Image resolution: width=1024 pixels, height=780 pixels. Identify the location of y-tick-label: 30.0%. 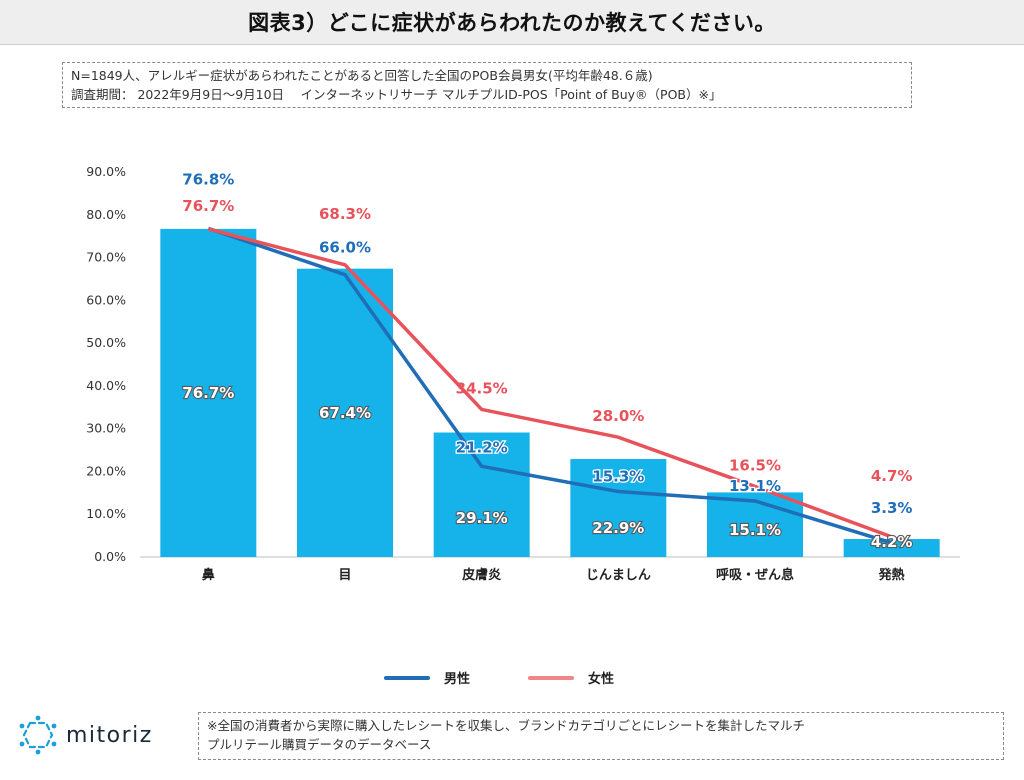
(106, 428).